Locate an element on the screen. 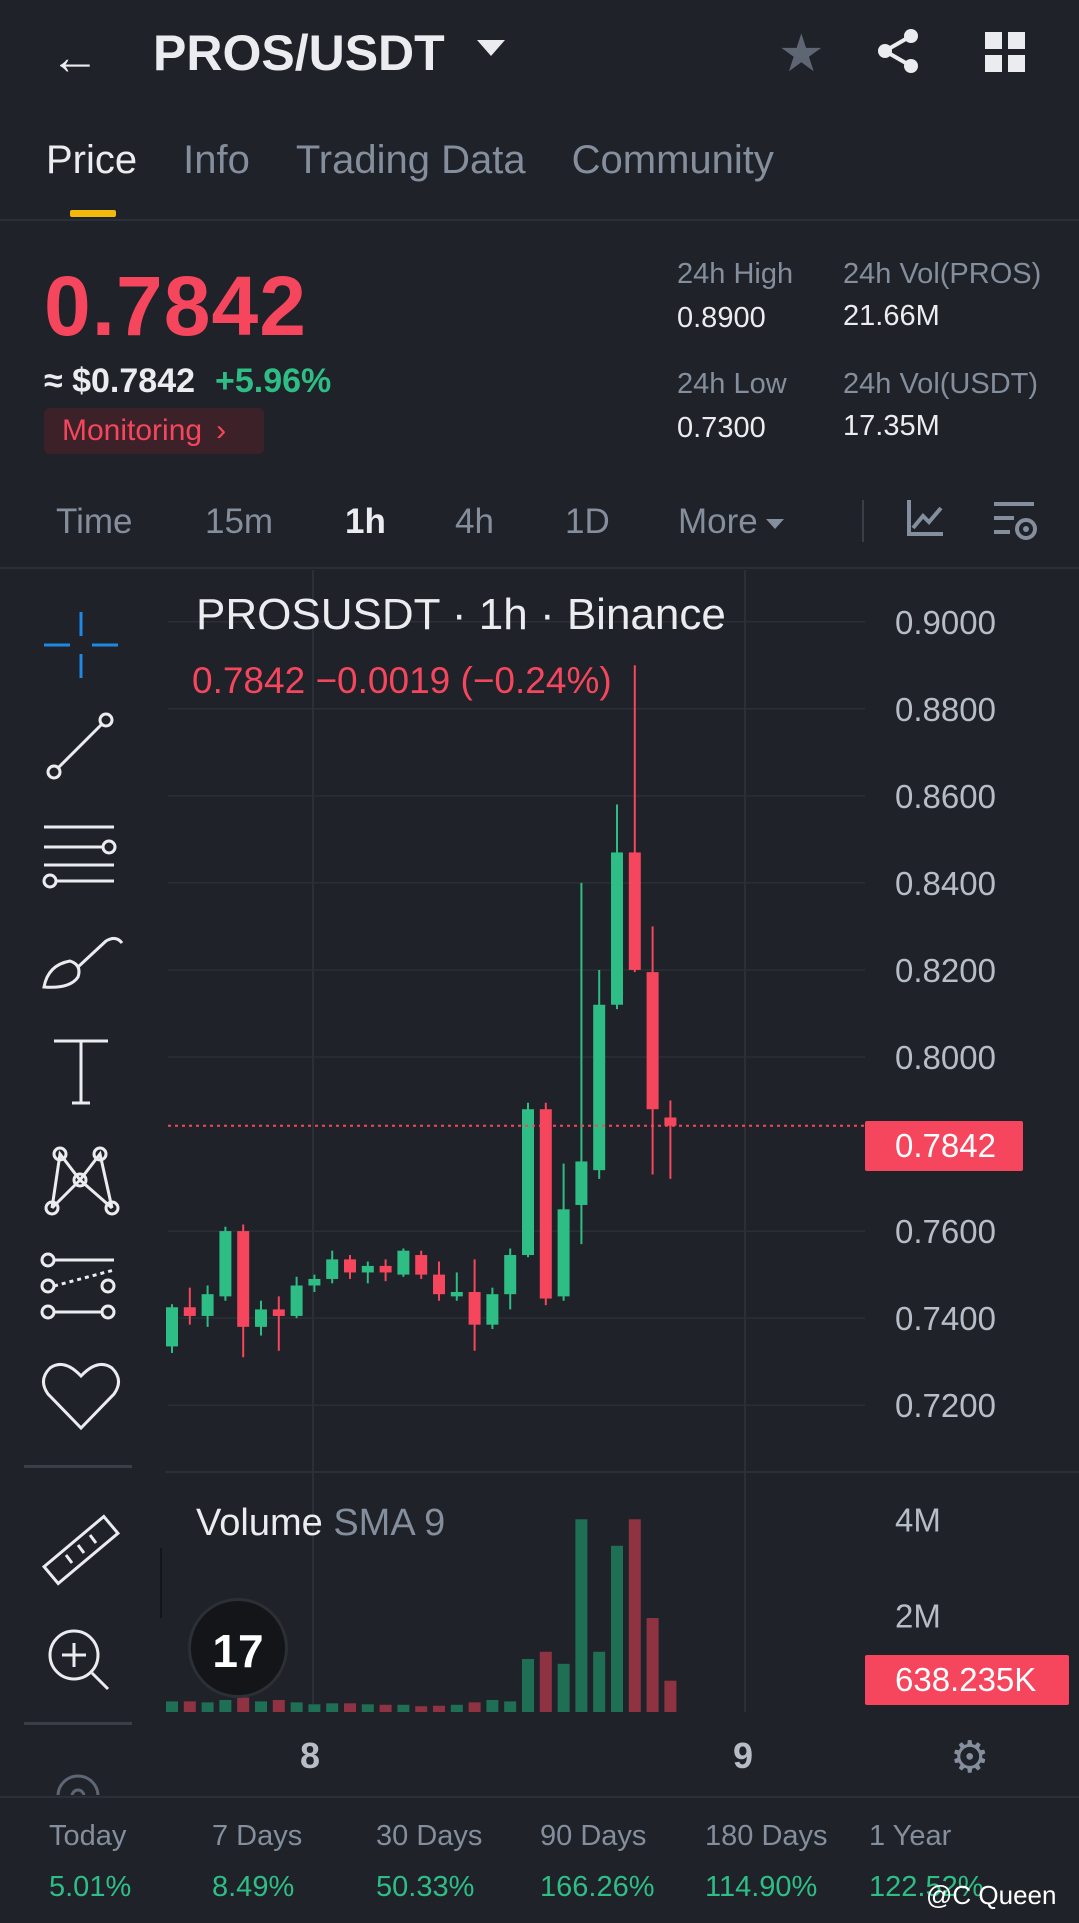 This screenshot has height=1923, width=1079. tradingview-logo: 17 is located at coordinates (238, 1648).